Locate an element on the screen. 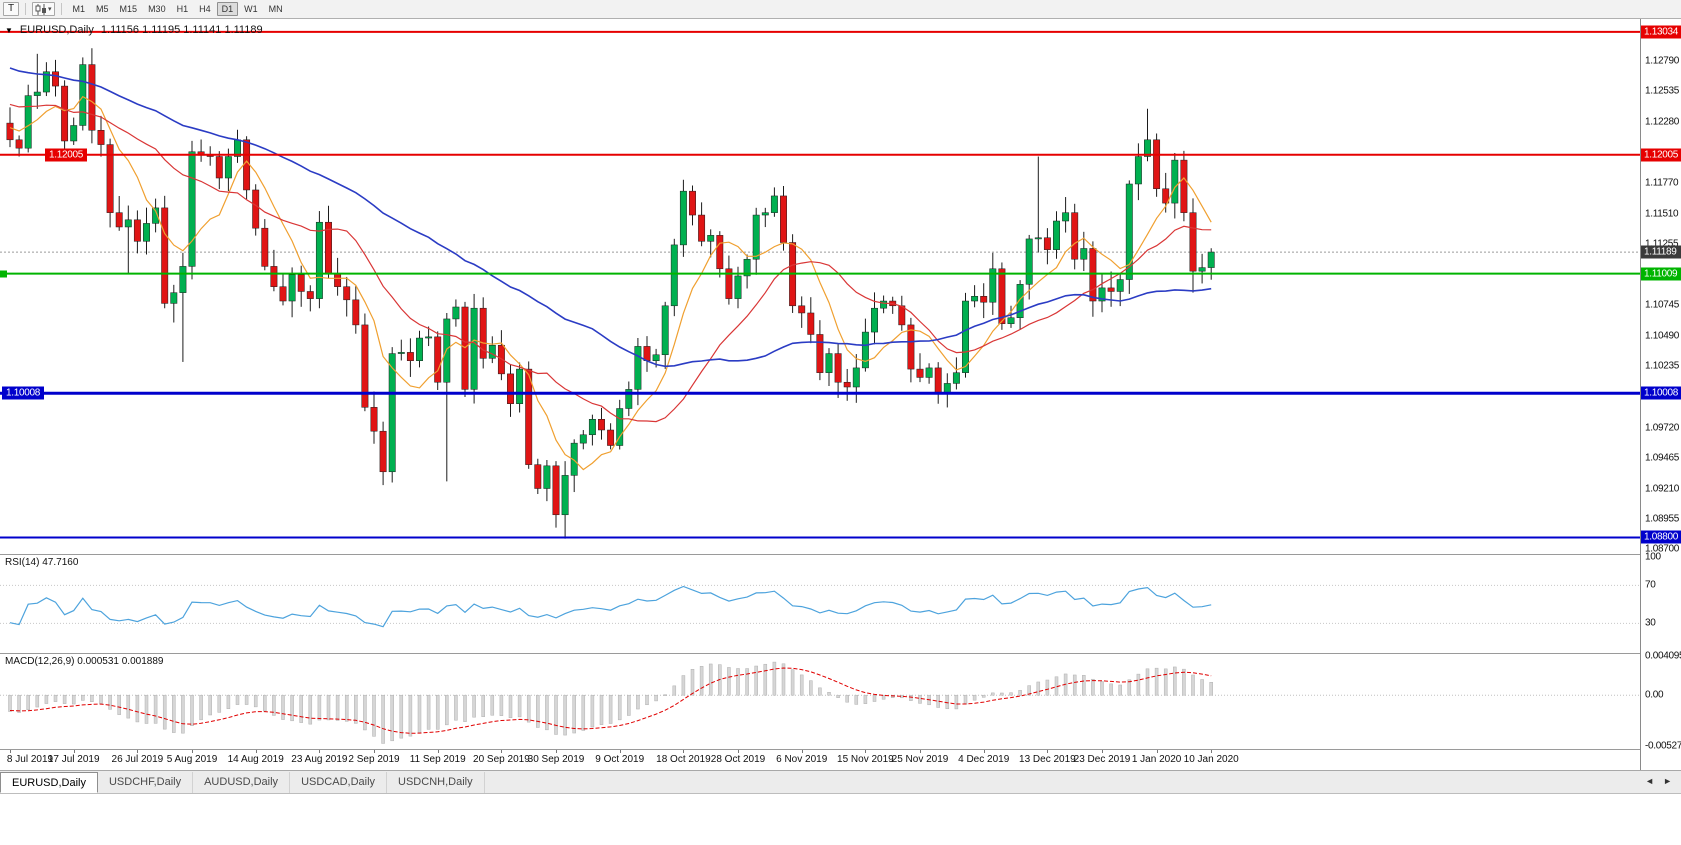  timeframe-button-h4: H4 is located at coordinates (205, 9).